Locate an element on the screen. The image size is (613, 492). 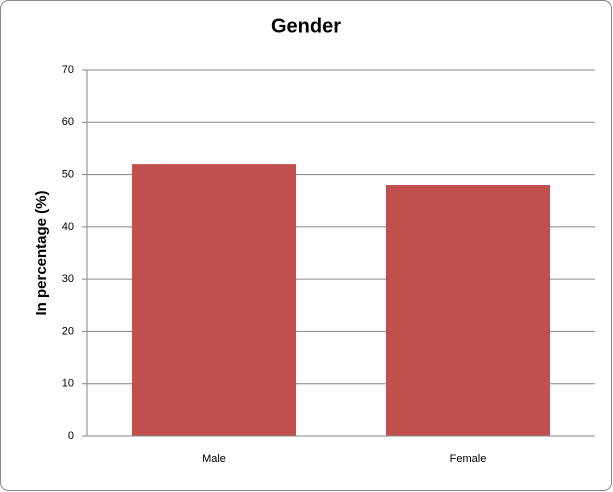
y-tick-label: 50 is located at coordinates (68, 174).